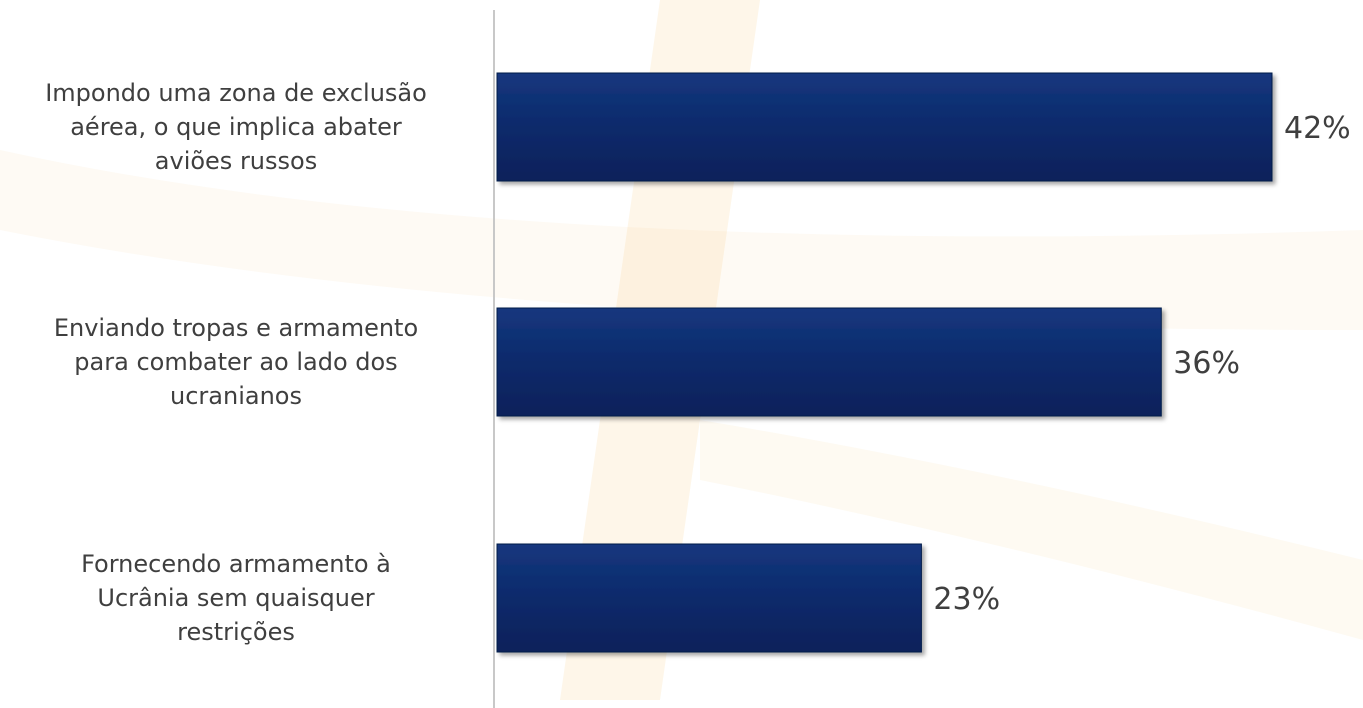  I want to click on category-label-2-line-2: para combater ao lado dos, so click(235, 362).